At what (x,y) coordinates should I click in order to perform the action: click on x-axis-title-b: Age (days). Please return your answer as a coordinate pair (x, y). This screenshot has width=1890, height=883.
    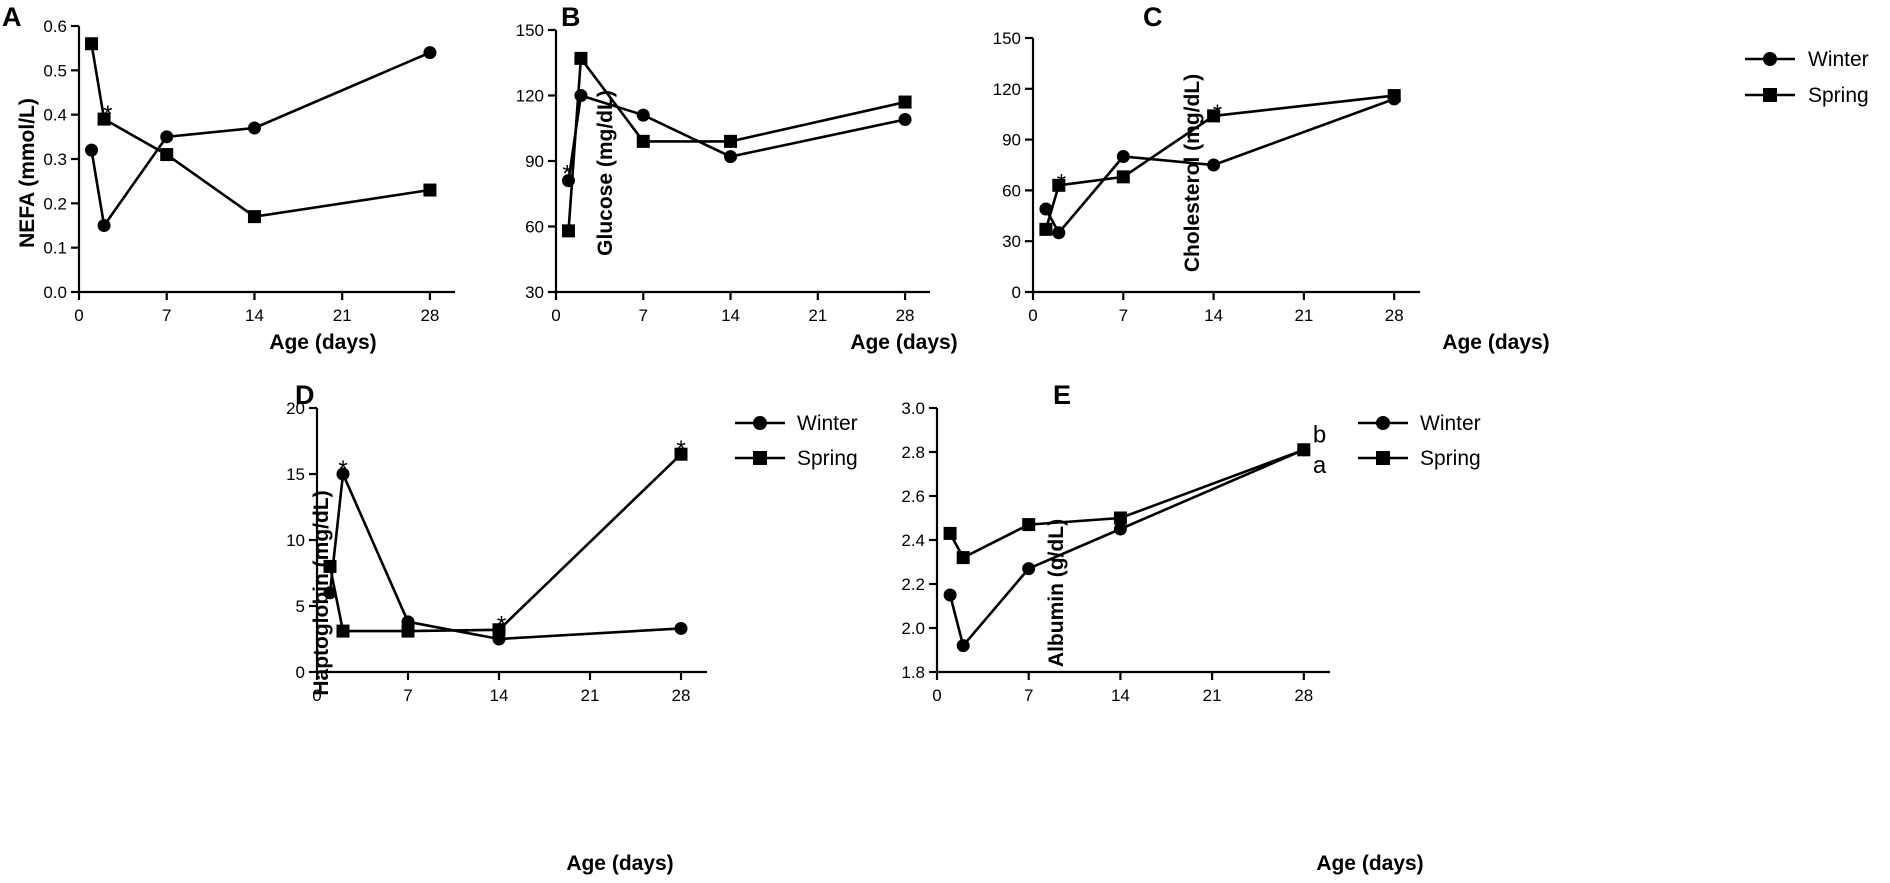
    Looking at the image, I should click on (903, 342).